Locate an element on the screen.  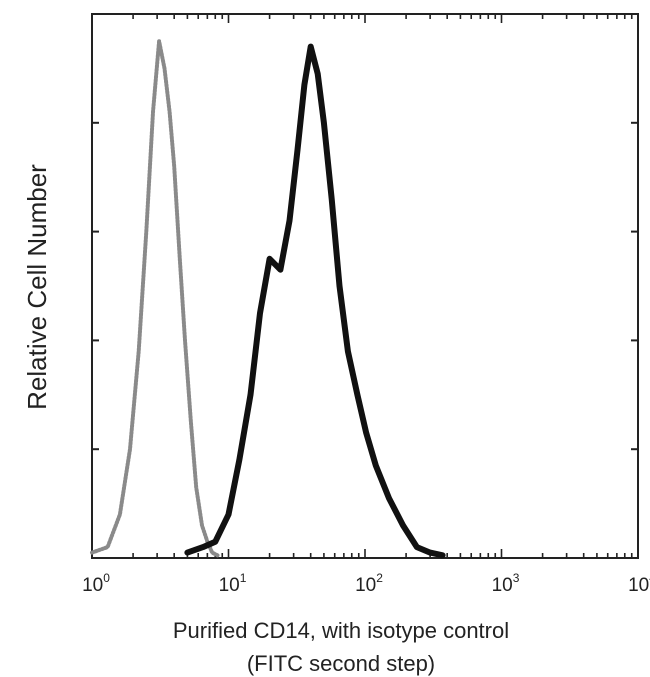
x-axis-title: Purified CD14, with isotype control is located at coordinates (341, 630).